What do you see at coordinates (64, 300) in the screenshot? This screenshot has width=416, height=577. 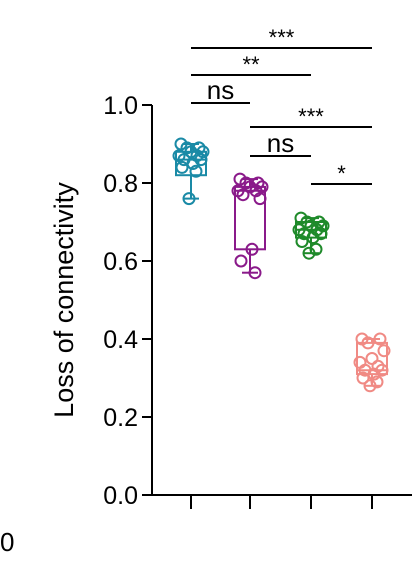 I see `y-axis-label: Loss of connectivity` at bounding box center [64, 300].